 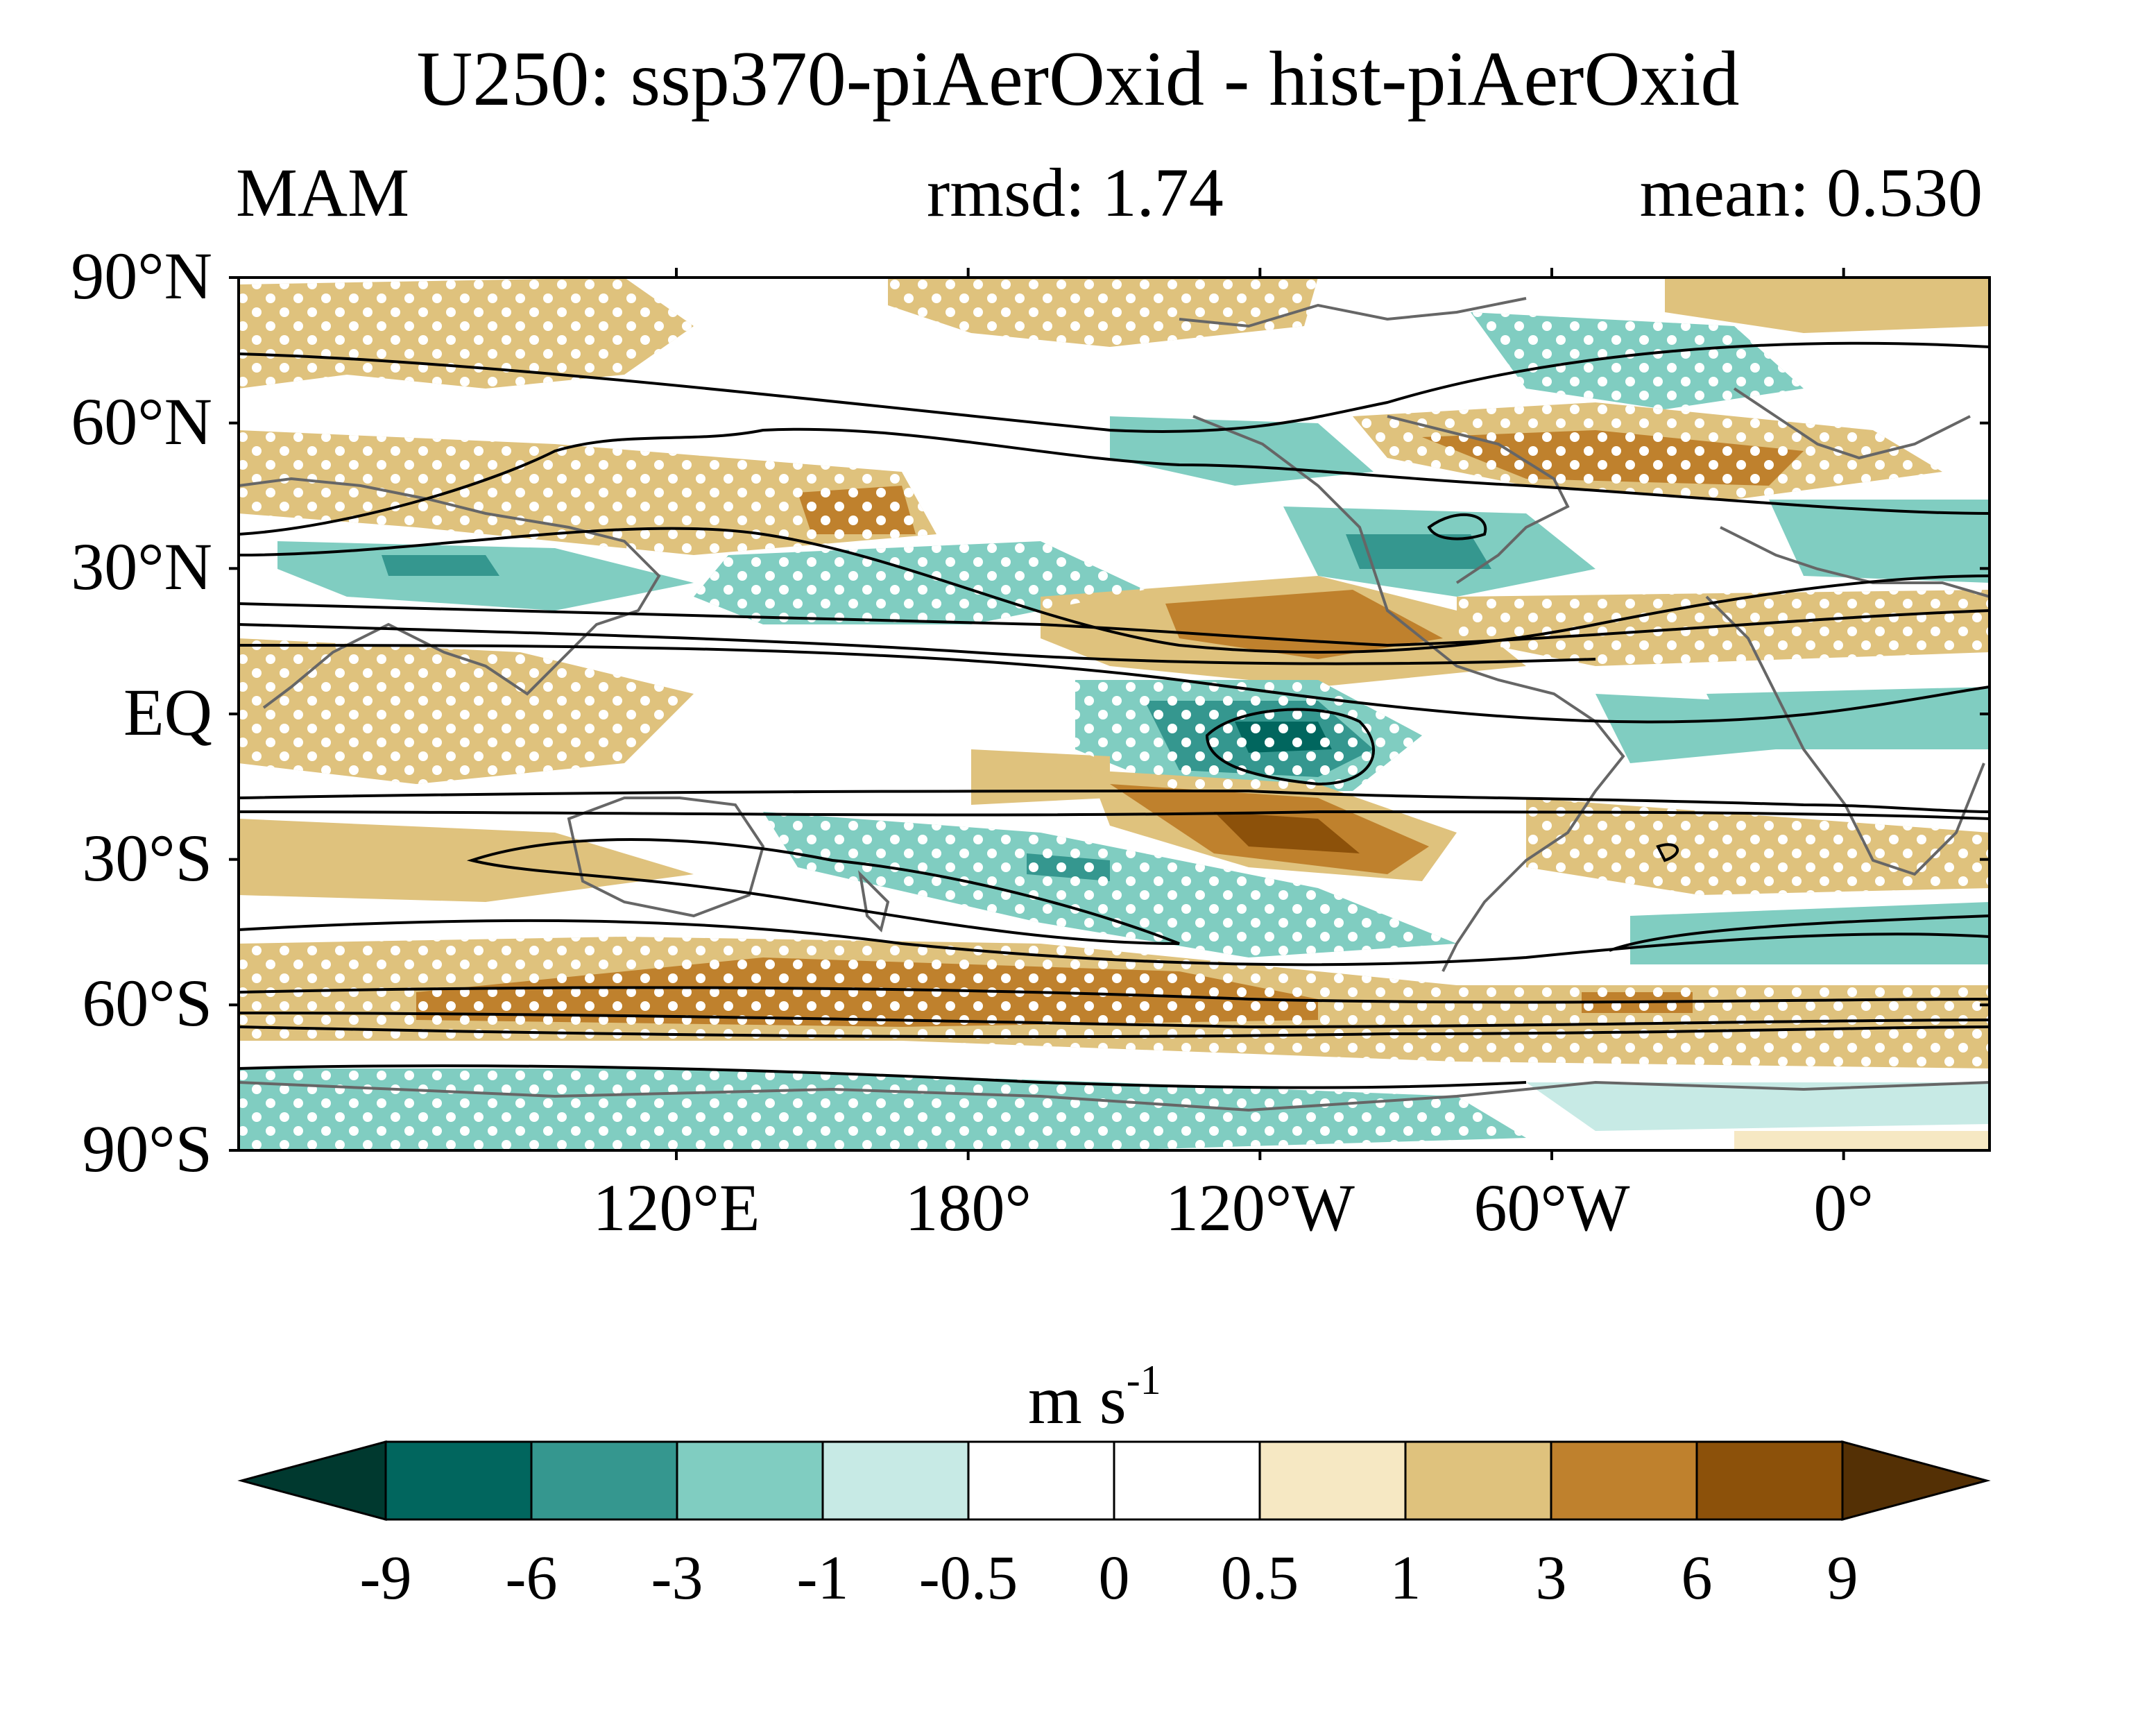 What do you see at coordinates (141, 276) in the screenshot?
I see `y-tick-label: 90°N` at bounding box center [141, 276].